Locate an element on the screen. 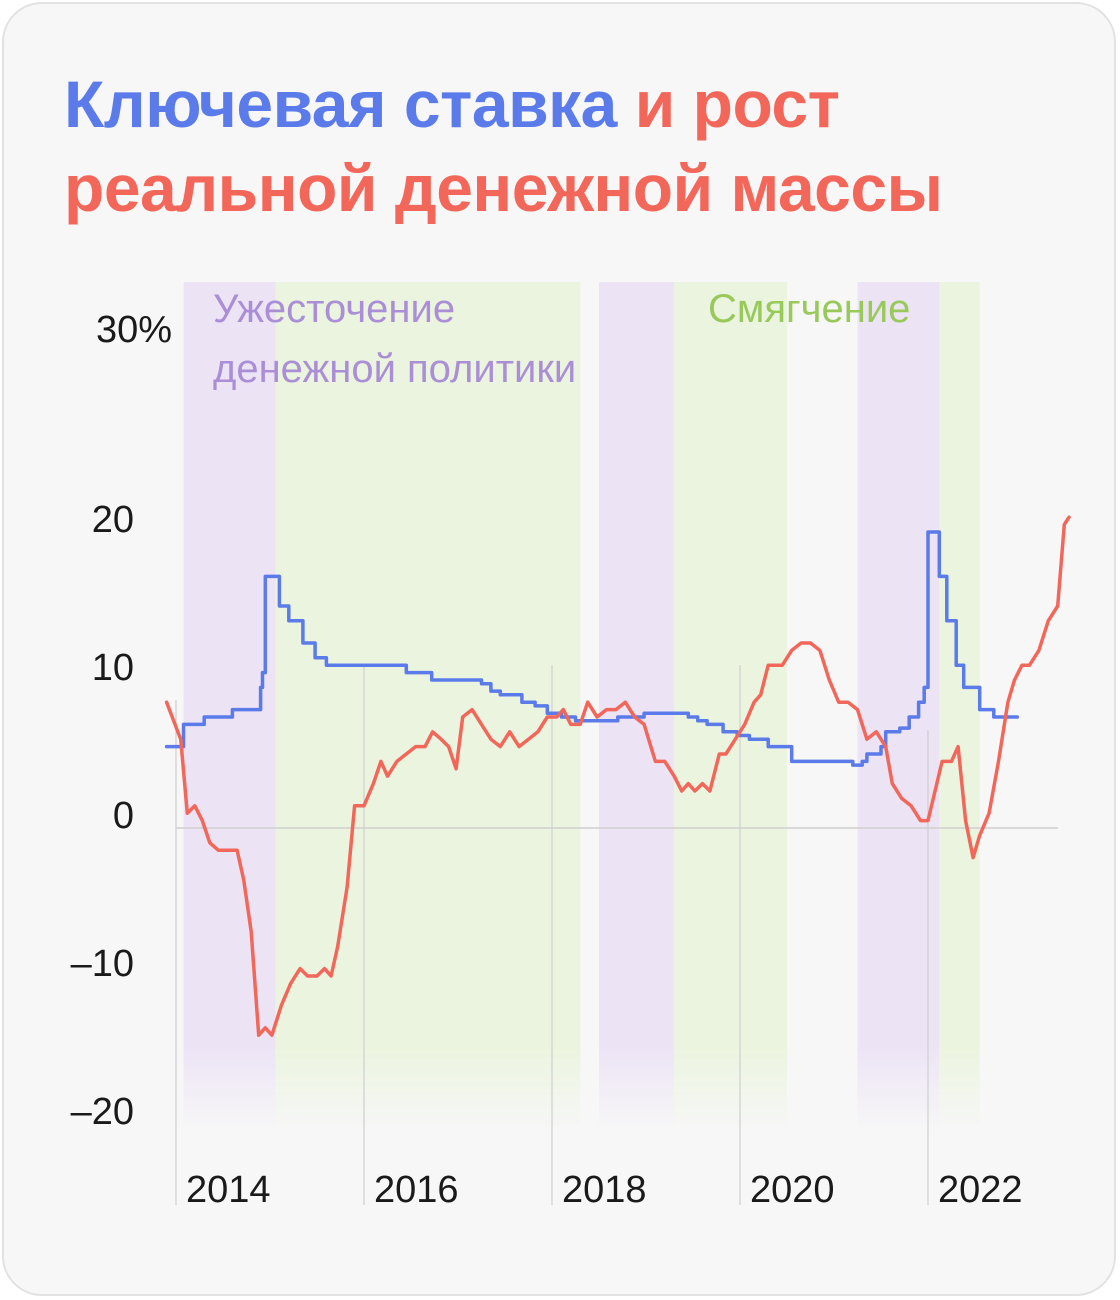 The height and width of the screenshot is (1300, 1120). tightening-label-line: денежной политики is located at coordinates (394, 369).